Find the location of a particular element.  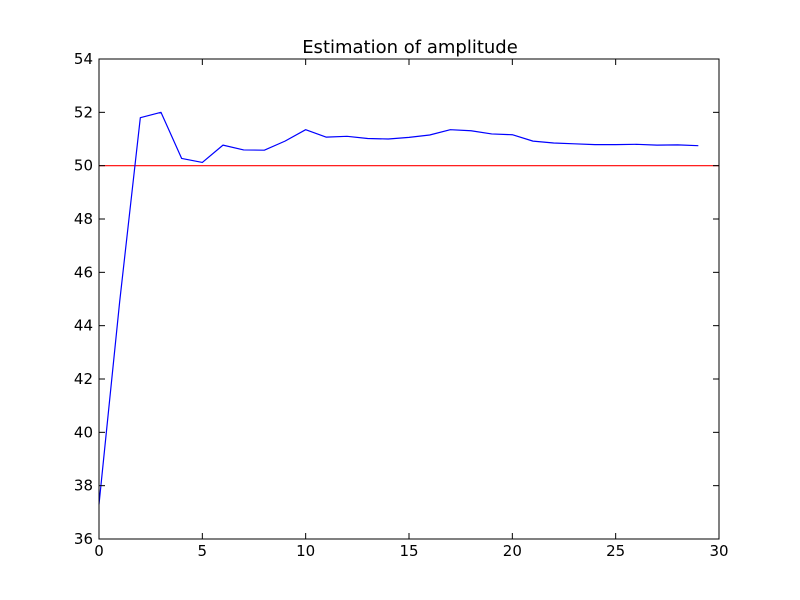

y-tick-label: 52 is located at coordinates (83, 112).